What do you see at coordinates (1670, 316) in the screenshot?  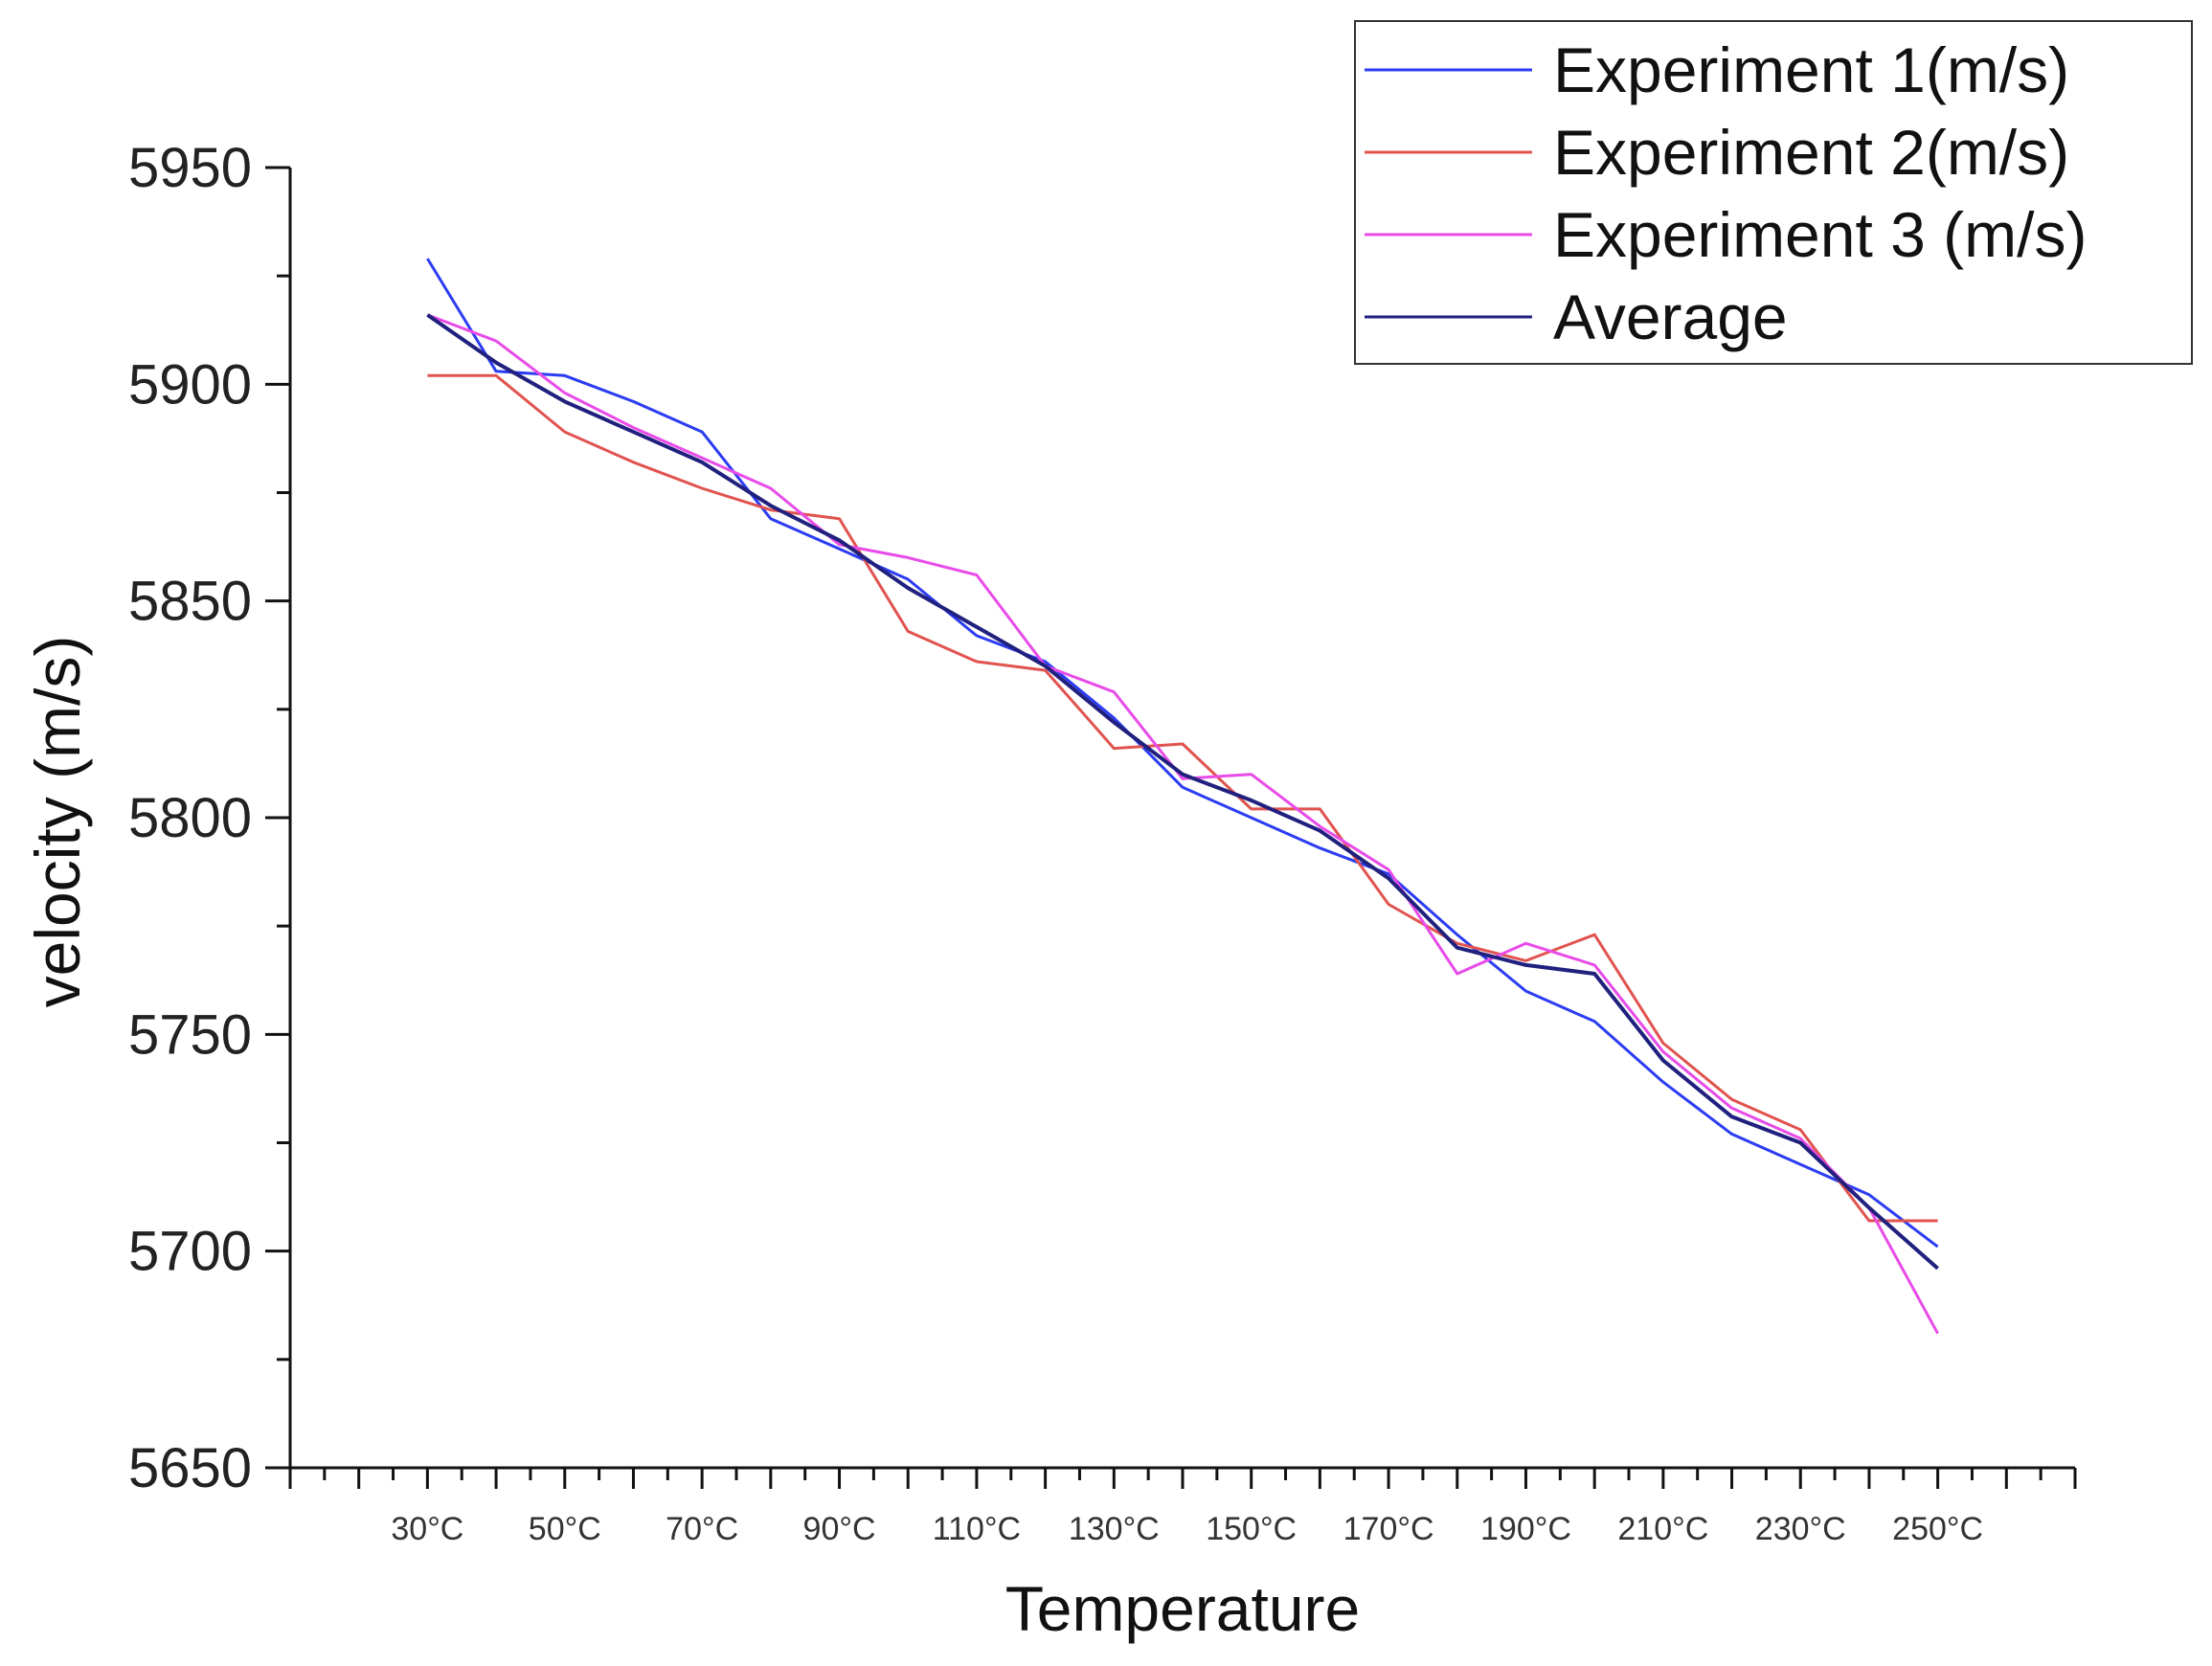 I see `legend-label-4: Average` at bounding box center [1670, 316].